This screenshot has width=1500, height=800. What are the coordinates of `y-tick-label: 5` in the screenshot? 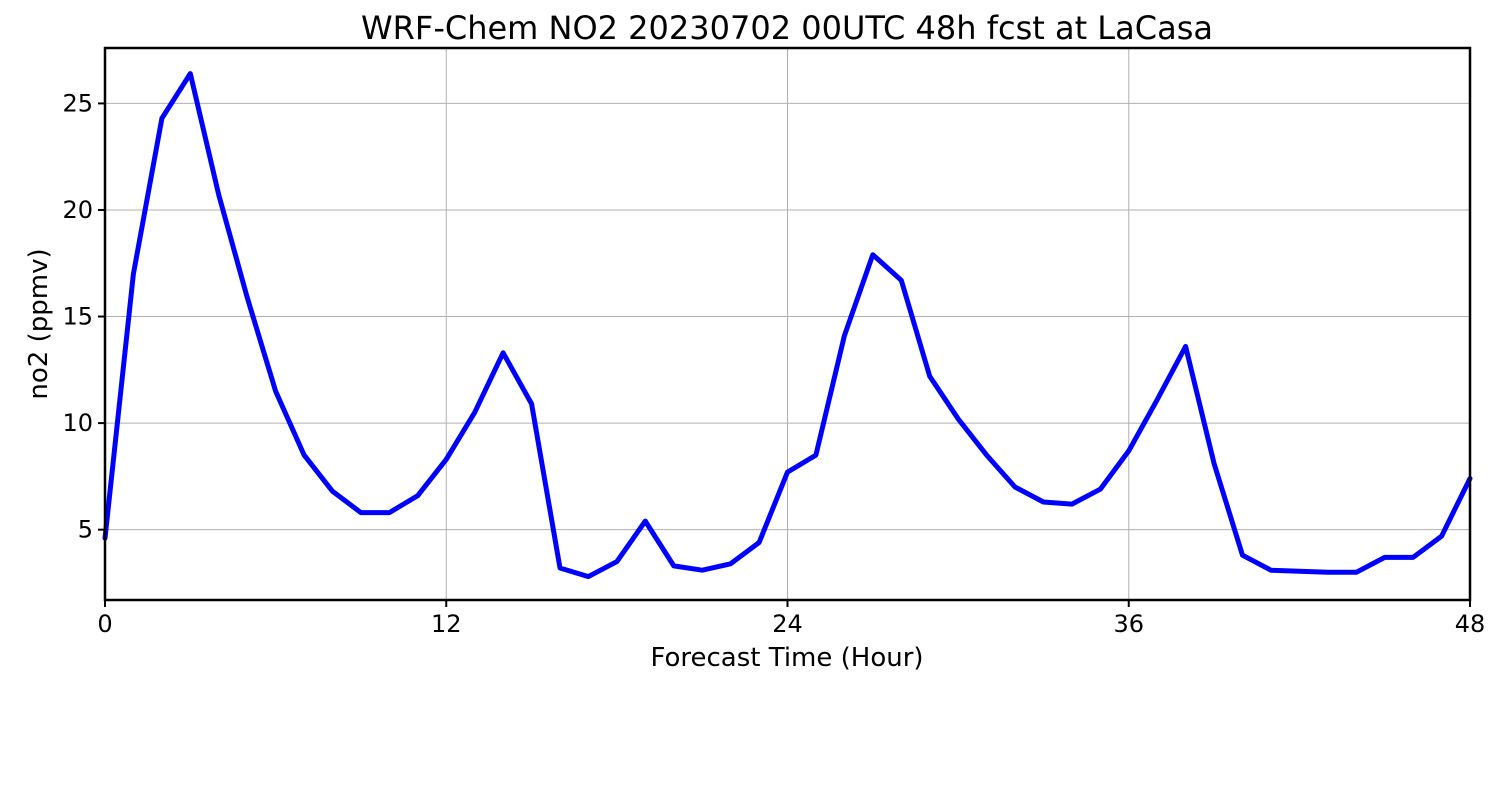 It's located at (85, 530).